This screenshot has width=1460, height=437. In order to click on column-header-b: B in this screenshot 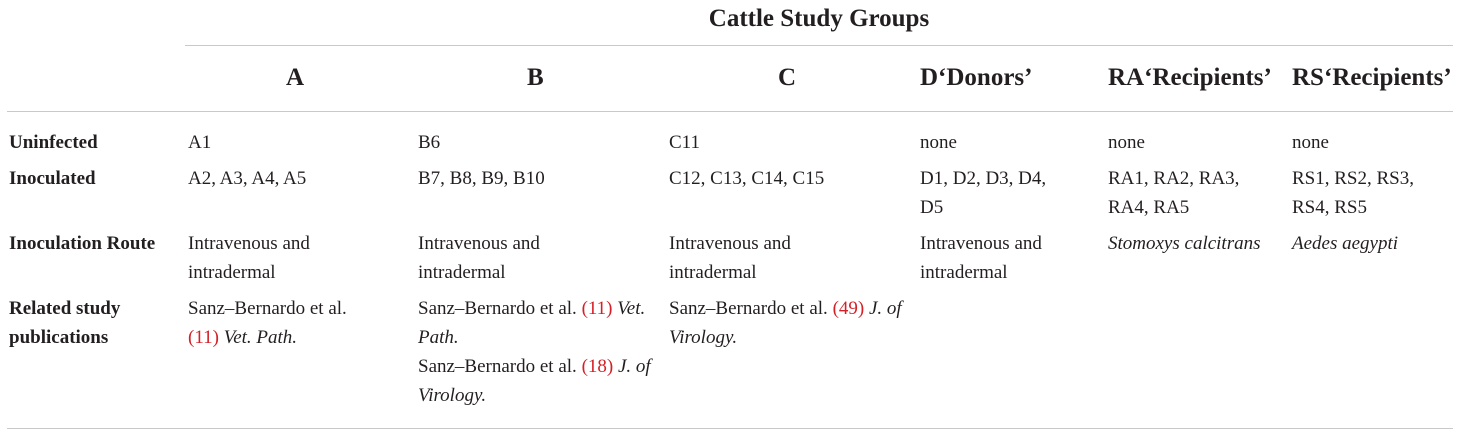, I will do `click(535, 77)`.